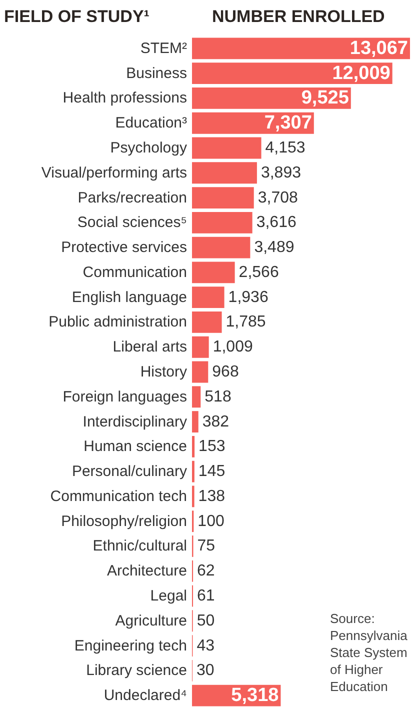  I want to click on data-label: 4,153, so click(285, 148).